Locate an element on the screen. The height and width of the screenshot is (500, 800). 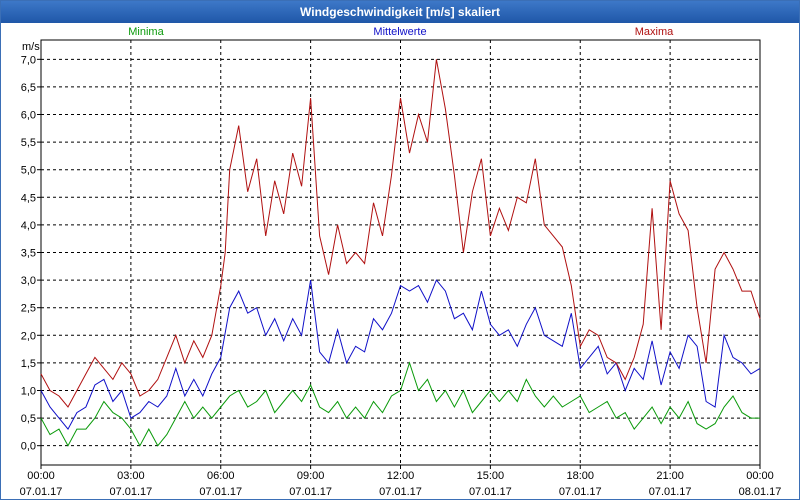
y-tick-label: 0,5 is located at coordinates (28, 419).